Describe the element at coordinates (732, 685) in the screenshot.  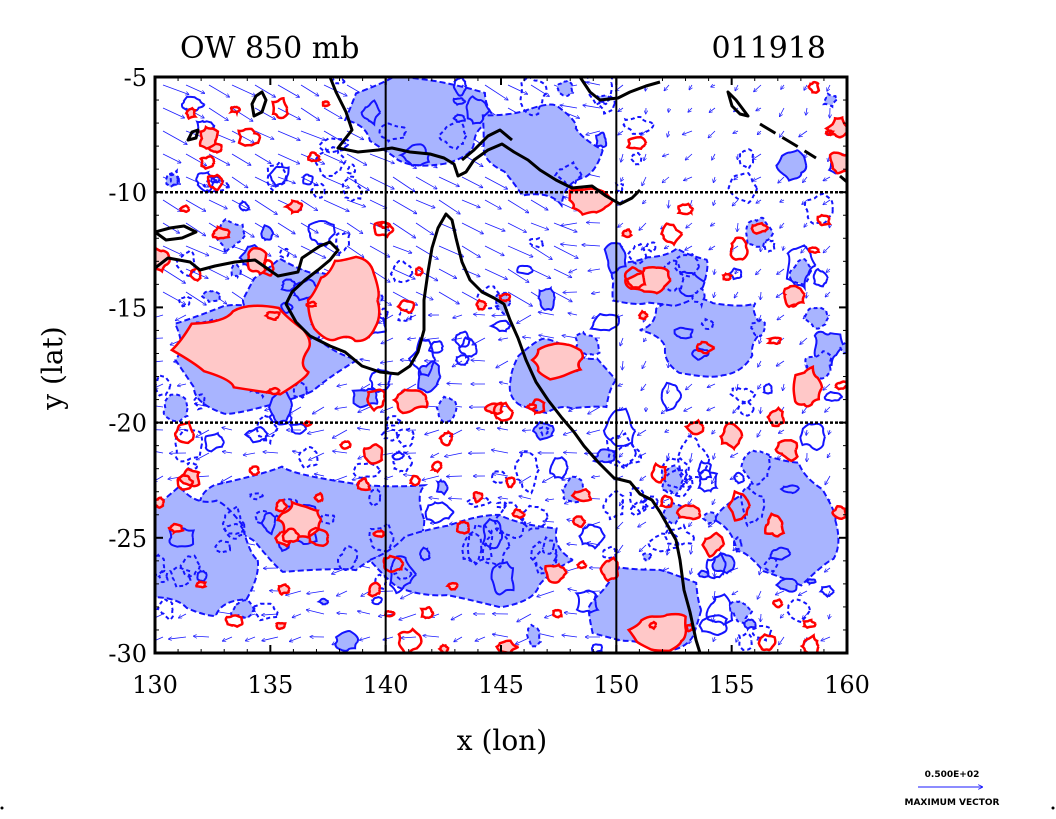
I see `x-tick-label: 155` at that location.